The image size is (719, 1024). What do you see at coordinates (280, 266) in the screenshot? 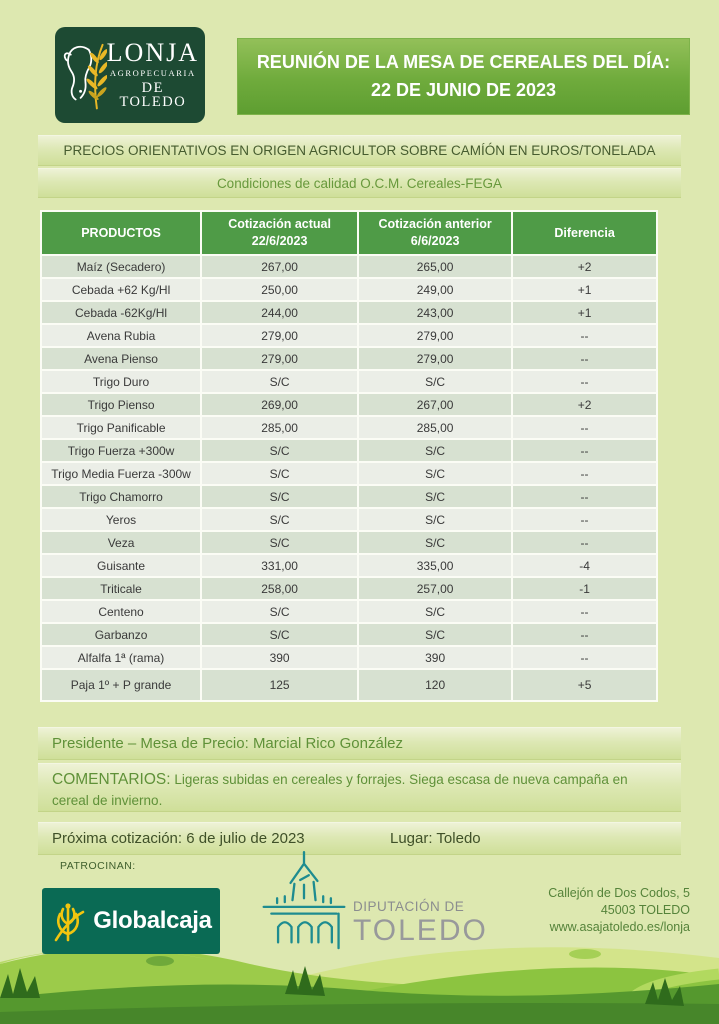
I see `cell-actual: 267,00` at bounding box center [280, 266].